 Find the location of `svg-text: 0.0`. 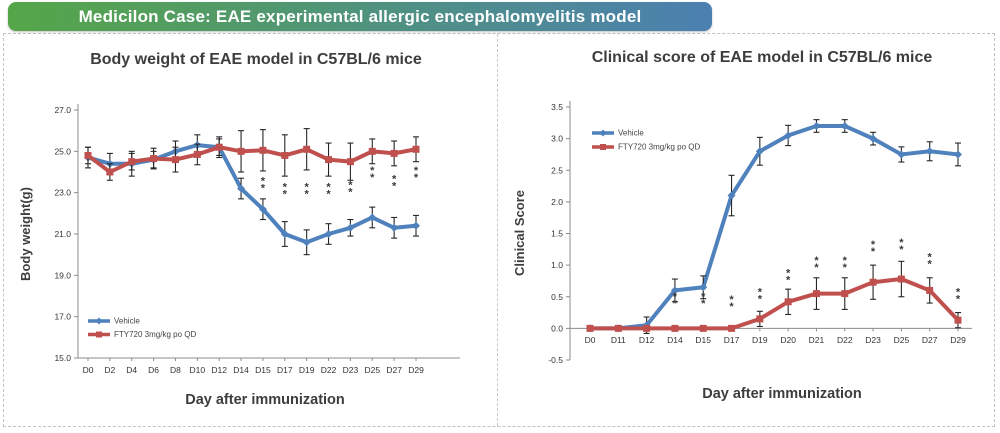

svg-text: 0.0 is located at coordinates (557, 328).